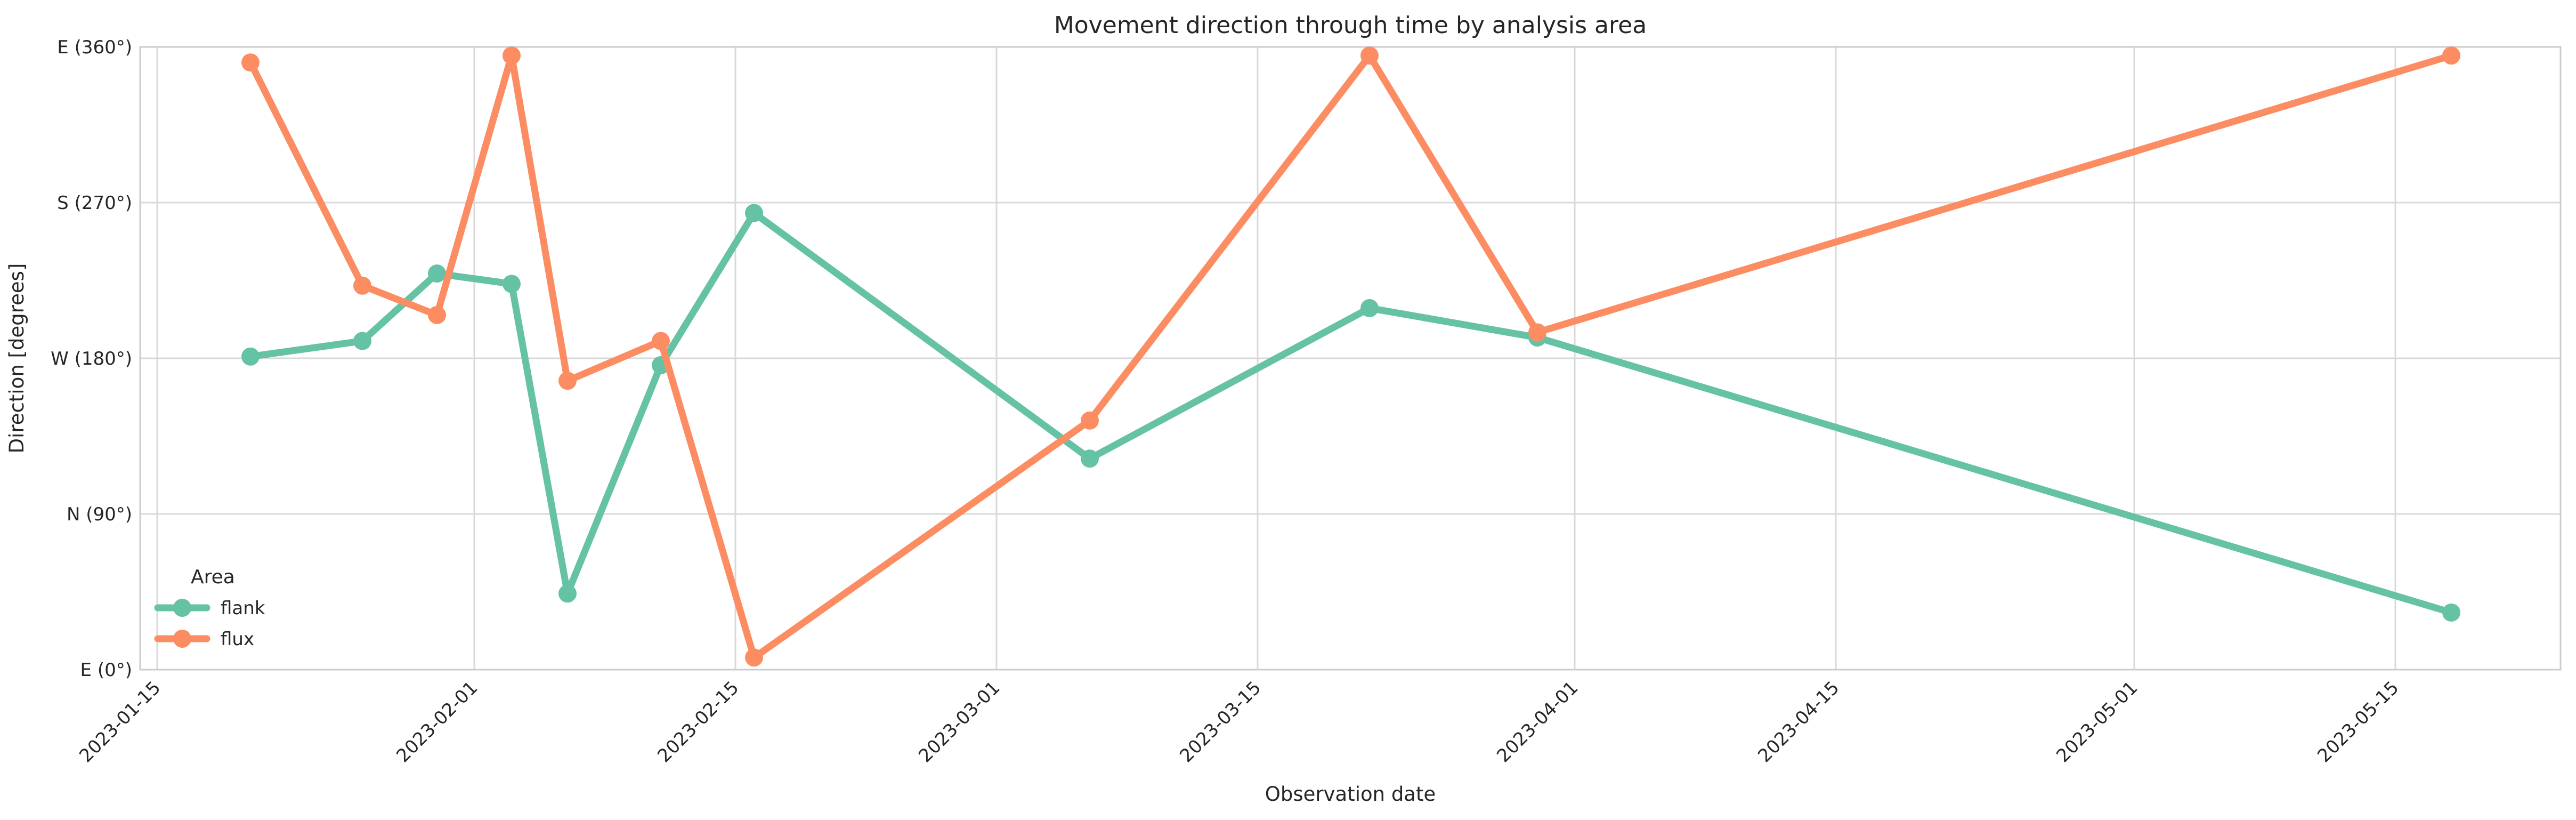 The height and width of the screenshot is (820, 2576). What do you see at coordinates (94, 47) in the screenshot?
I see `y-tick-label: E (360°)` at bounding box center [94, 47].